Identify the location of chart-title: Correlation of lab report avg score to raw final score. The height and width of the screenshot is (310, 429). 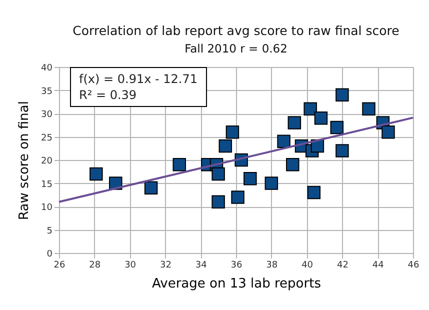
(236, 30).